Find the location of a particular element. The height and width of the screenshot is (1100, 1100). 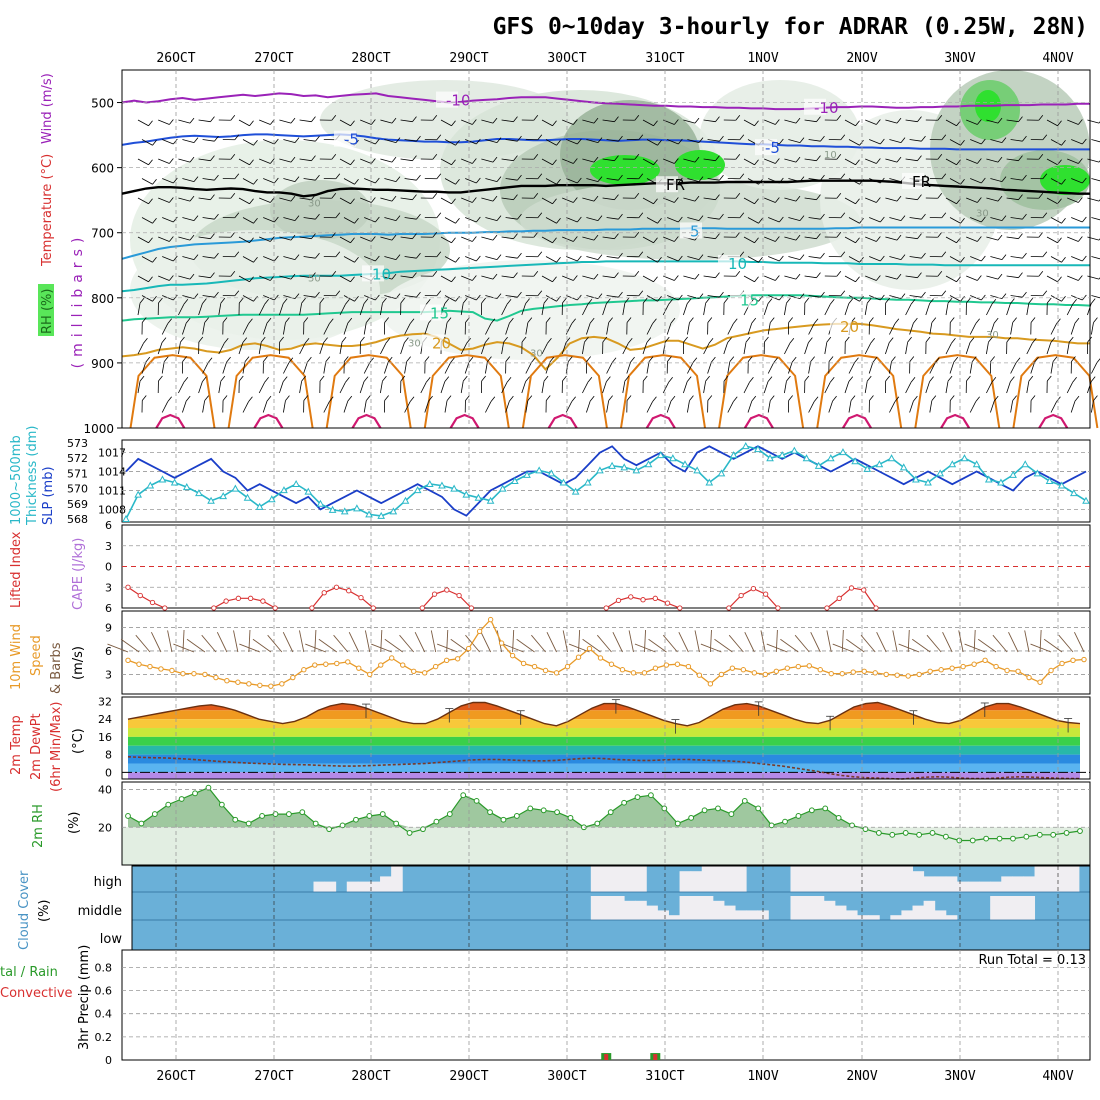

label-bg is located at coordinates (913, 180).